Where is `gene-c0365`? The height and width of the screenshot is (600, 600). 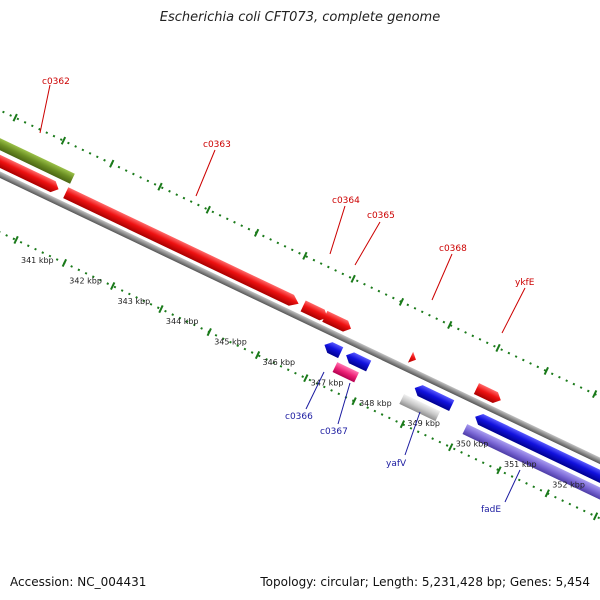
gene-c0365 is located at coordinates (337, 322).